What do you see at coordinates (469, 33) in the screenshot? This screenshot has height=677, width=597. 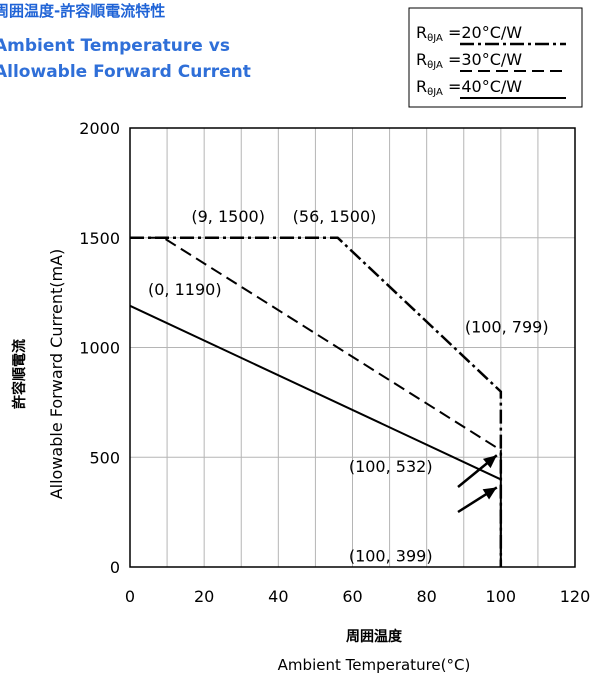 I see `legend-label-1: RθJA =20°C/W` at bounding box center [469, 33].